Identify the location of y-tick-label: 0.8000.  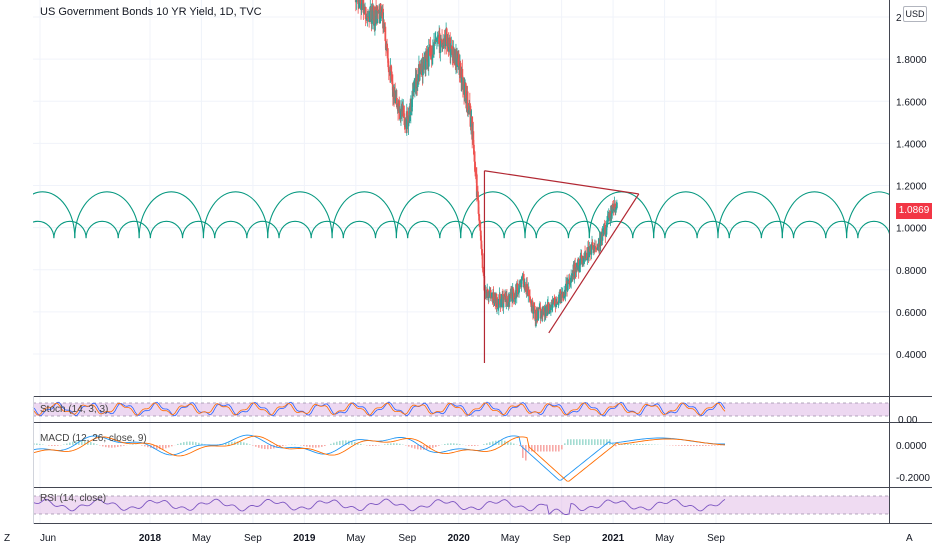
(911, 271).